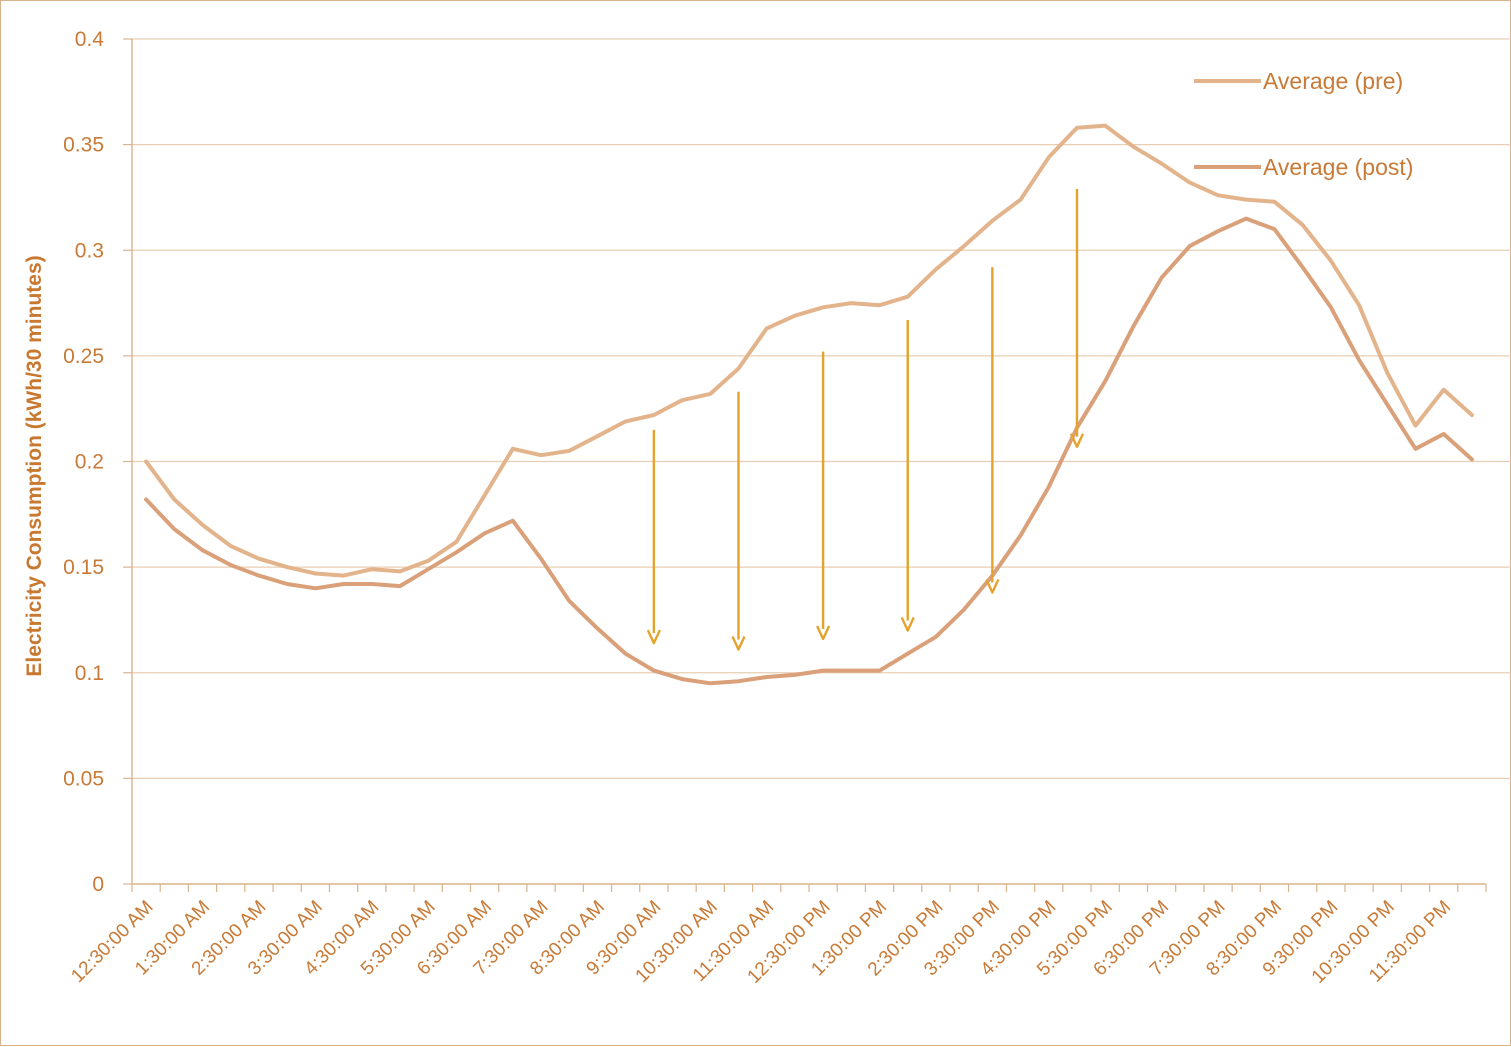 This screenshot has width=1511, height=1047. Describe the element at coordinates (98, 884) in the screenshot. I see `y-tick-label: 0` at that location.